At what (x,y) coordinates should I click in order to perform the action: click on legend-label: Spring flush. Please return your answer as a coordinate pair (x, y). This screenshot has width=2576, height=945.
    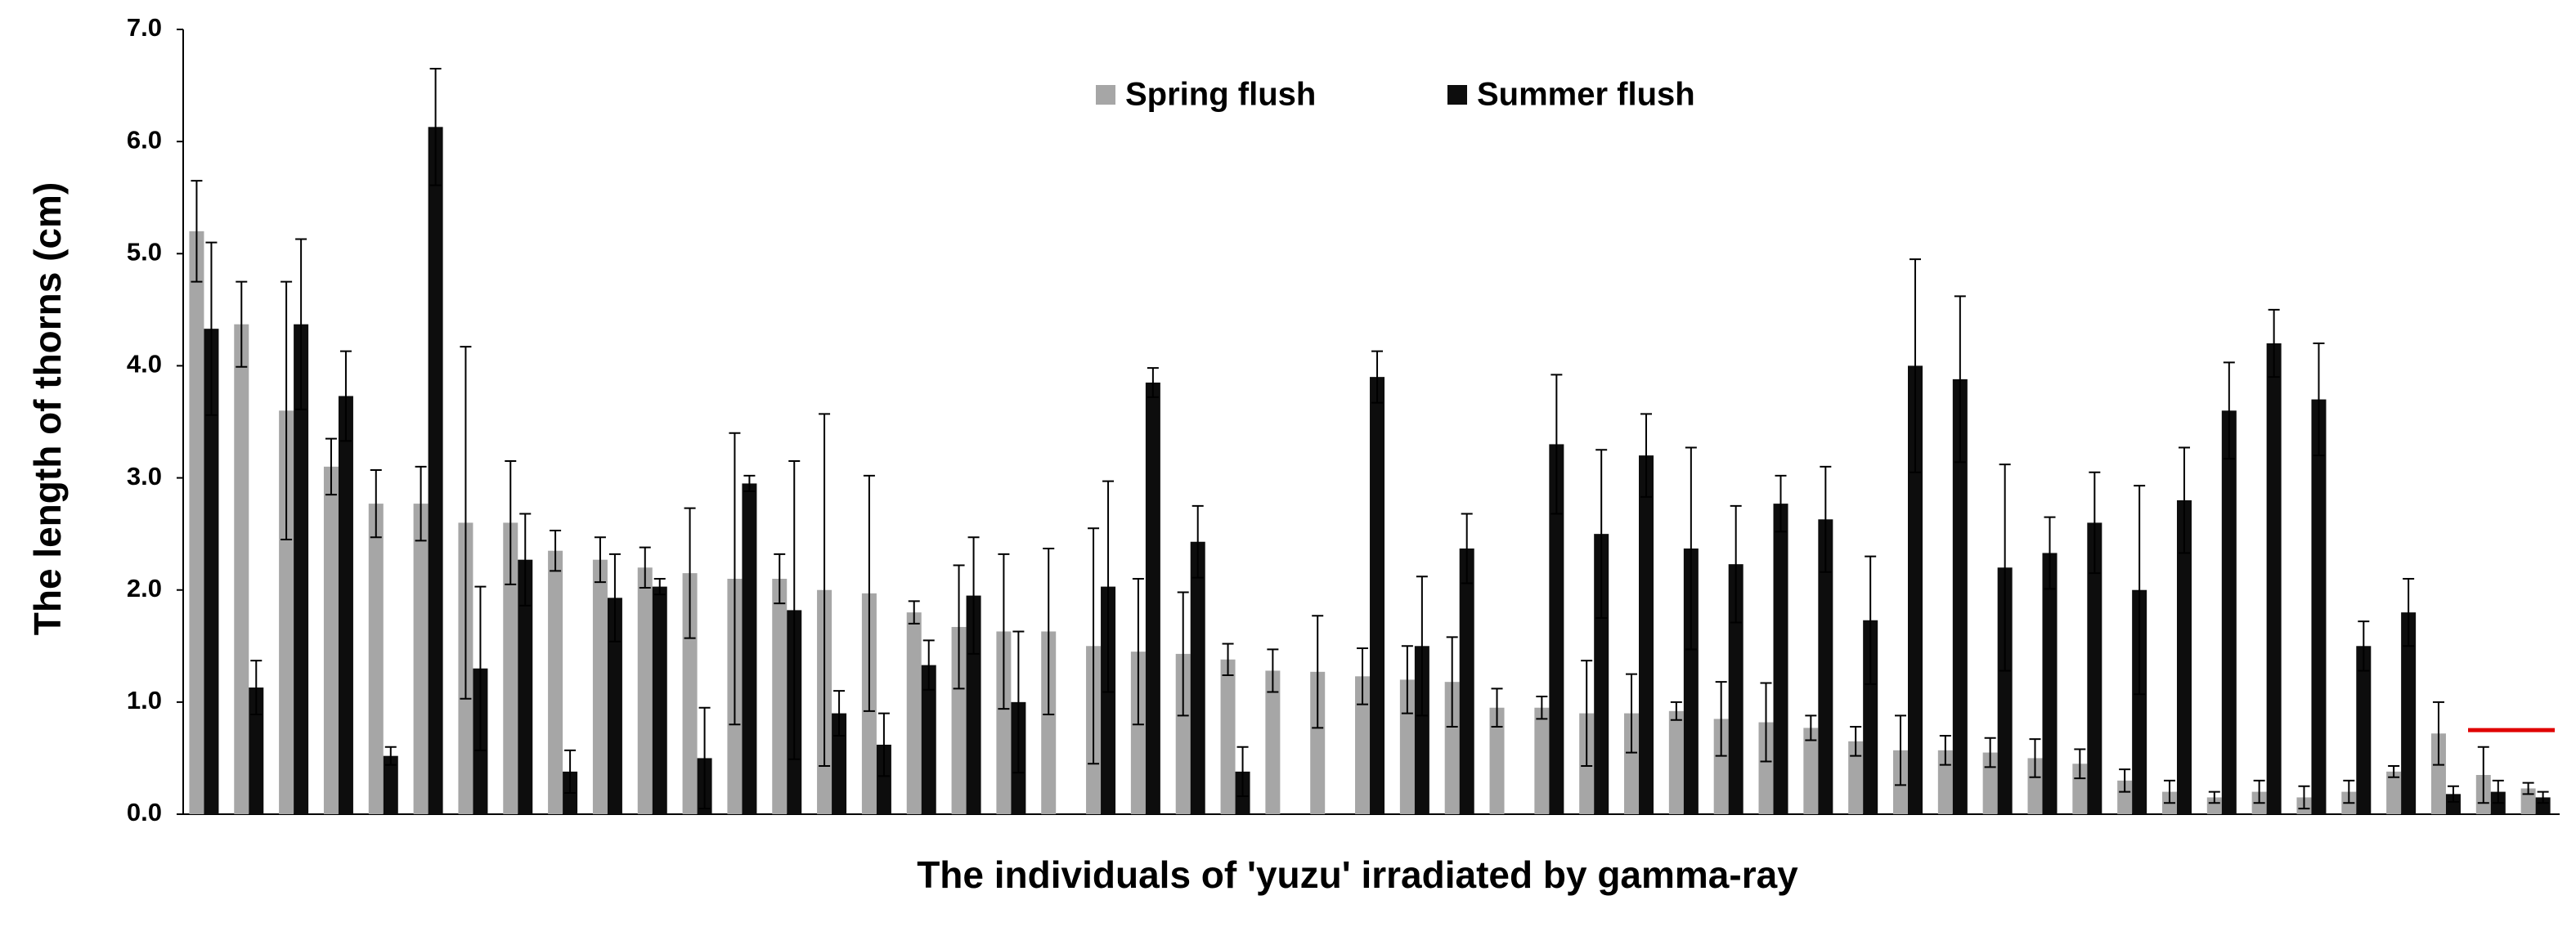
    Looking at the image, I should click on (1220, 95).